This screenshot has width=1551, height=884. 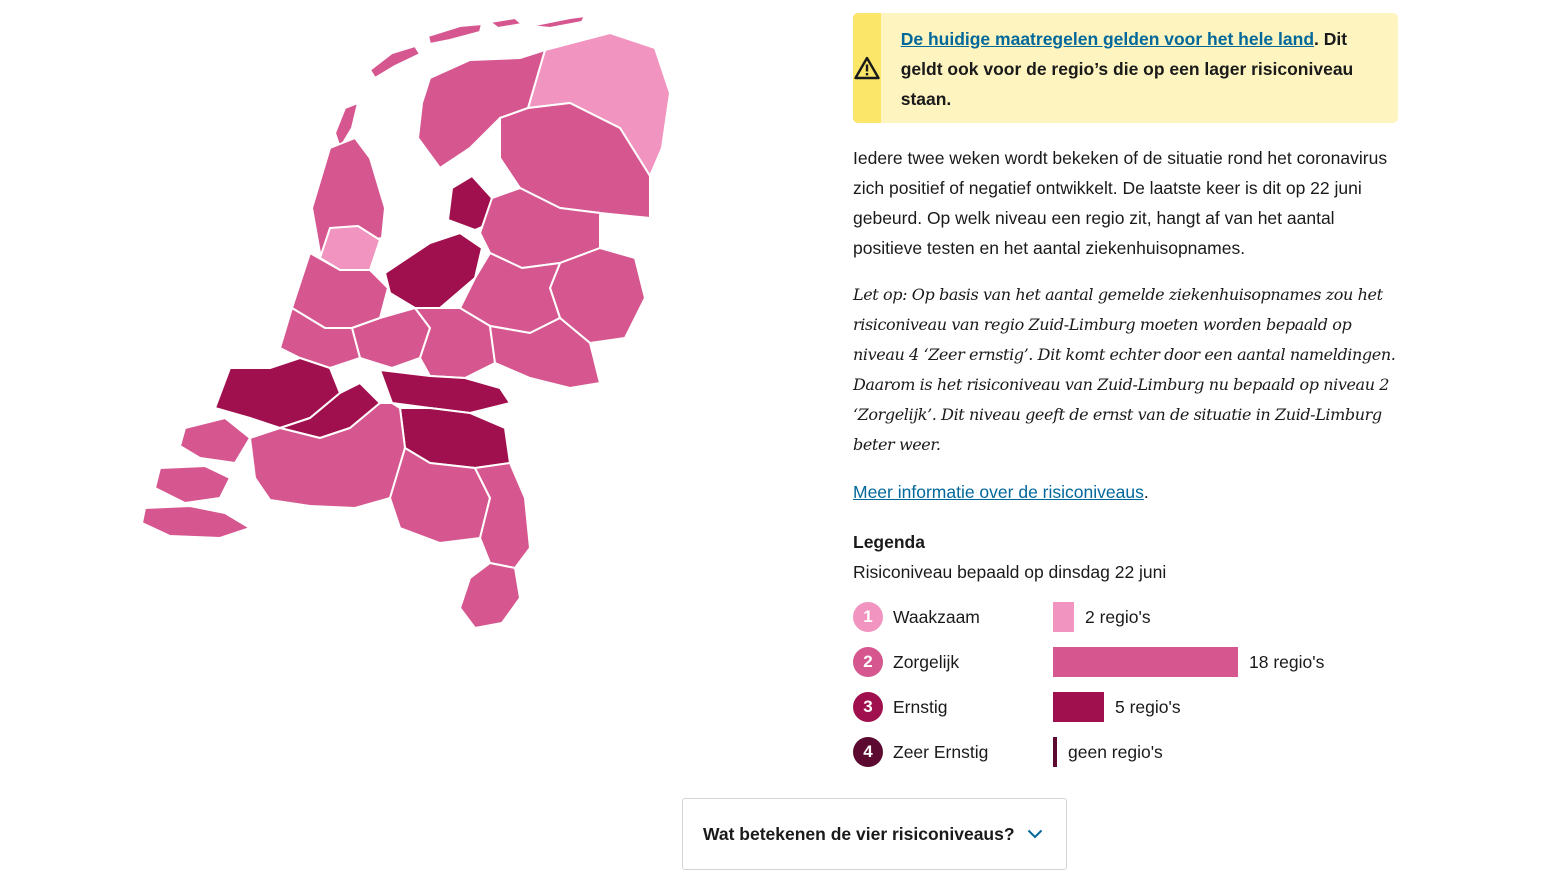 I want to click on level-name: Waakzaam, so click(x=936, y=616).